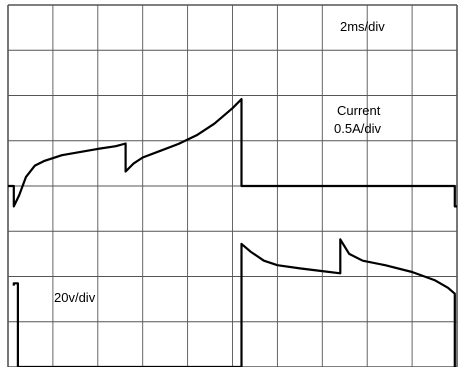  I want to click on current-scale-label: 0.5A/div, so click(357, 128).